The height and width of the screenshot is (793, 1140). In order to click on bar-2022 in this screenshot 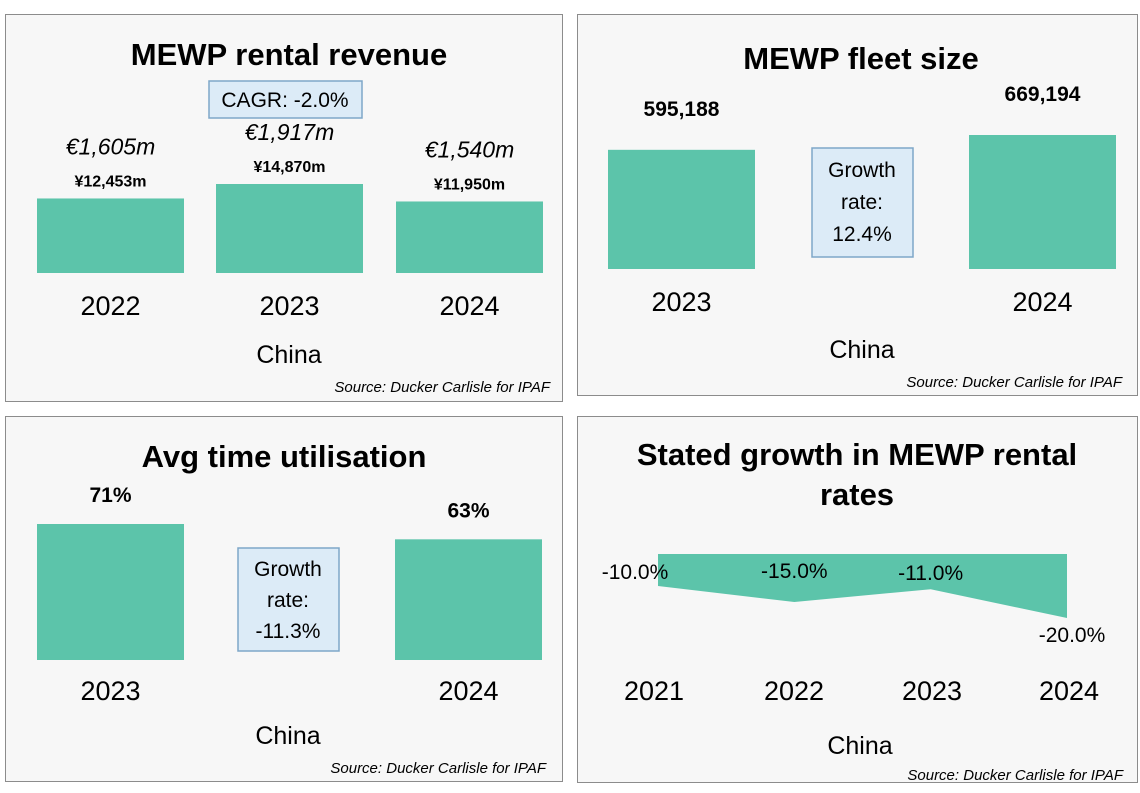, I will do `click(110, 235)`.